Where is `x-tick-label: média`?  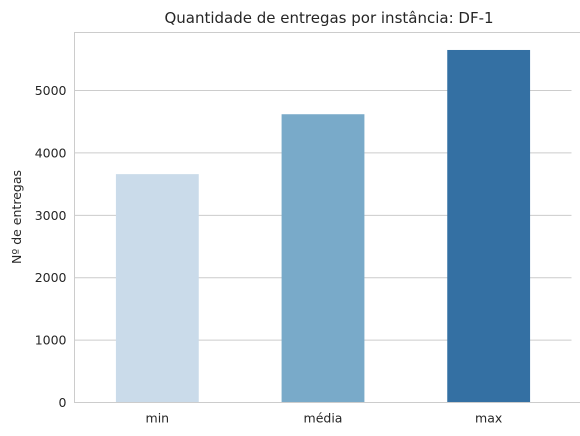 x-tick-label: média is located at coordinates (323, 418).